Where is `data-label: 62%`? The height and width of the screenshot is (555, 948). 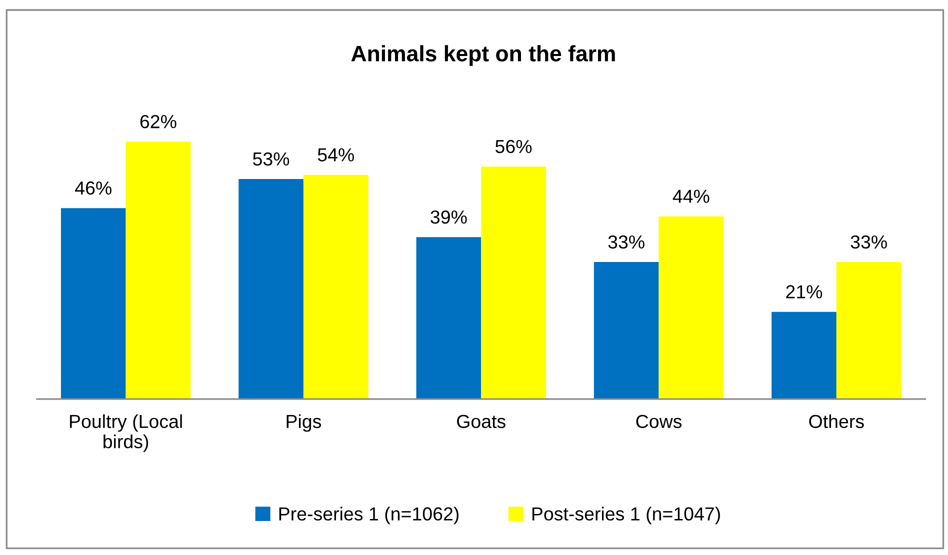 data-label: 62% is located at coordinates (158, 121).